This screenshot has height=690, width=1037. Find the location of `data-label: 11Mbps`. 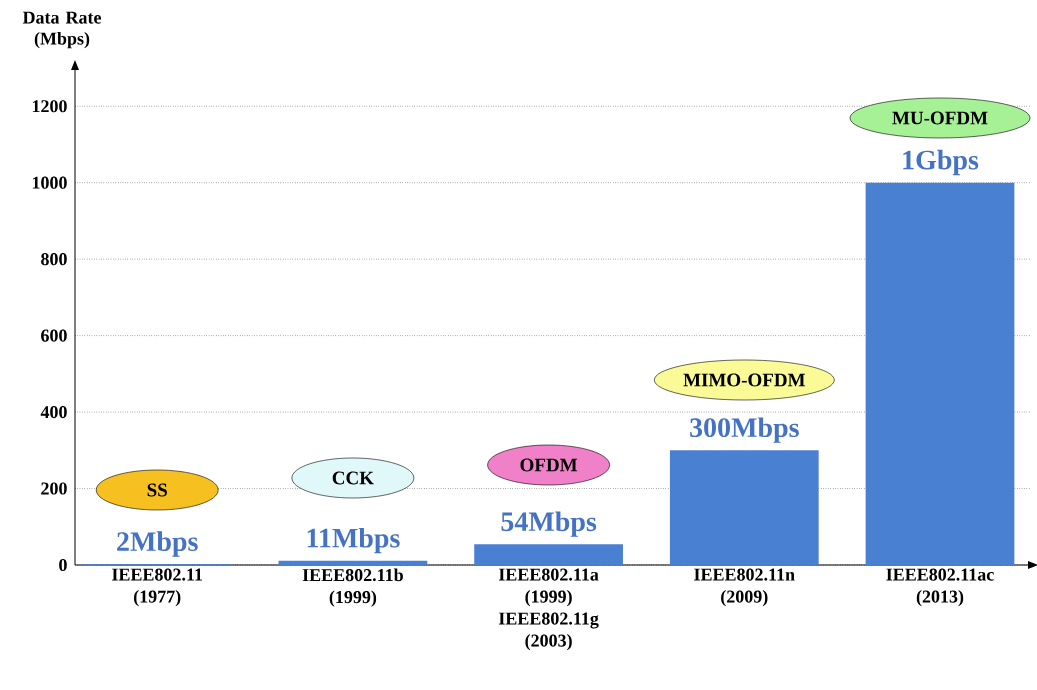

data-label: 11Mbps is located at coordinates (353, 540).